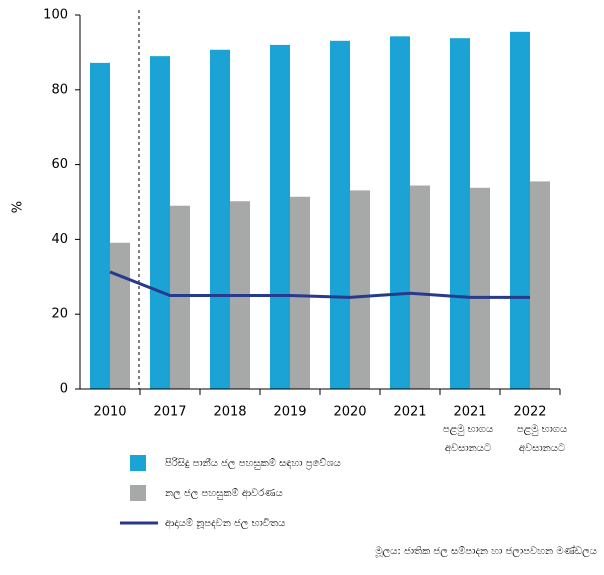 The image size is (604, 575). What do you see at coordinates (18, 207) in the screenshot?
I see `y-axis-label: %` at bounding box center [18, 207].